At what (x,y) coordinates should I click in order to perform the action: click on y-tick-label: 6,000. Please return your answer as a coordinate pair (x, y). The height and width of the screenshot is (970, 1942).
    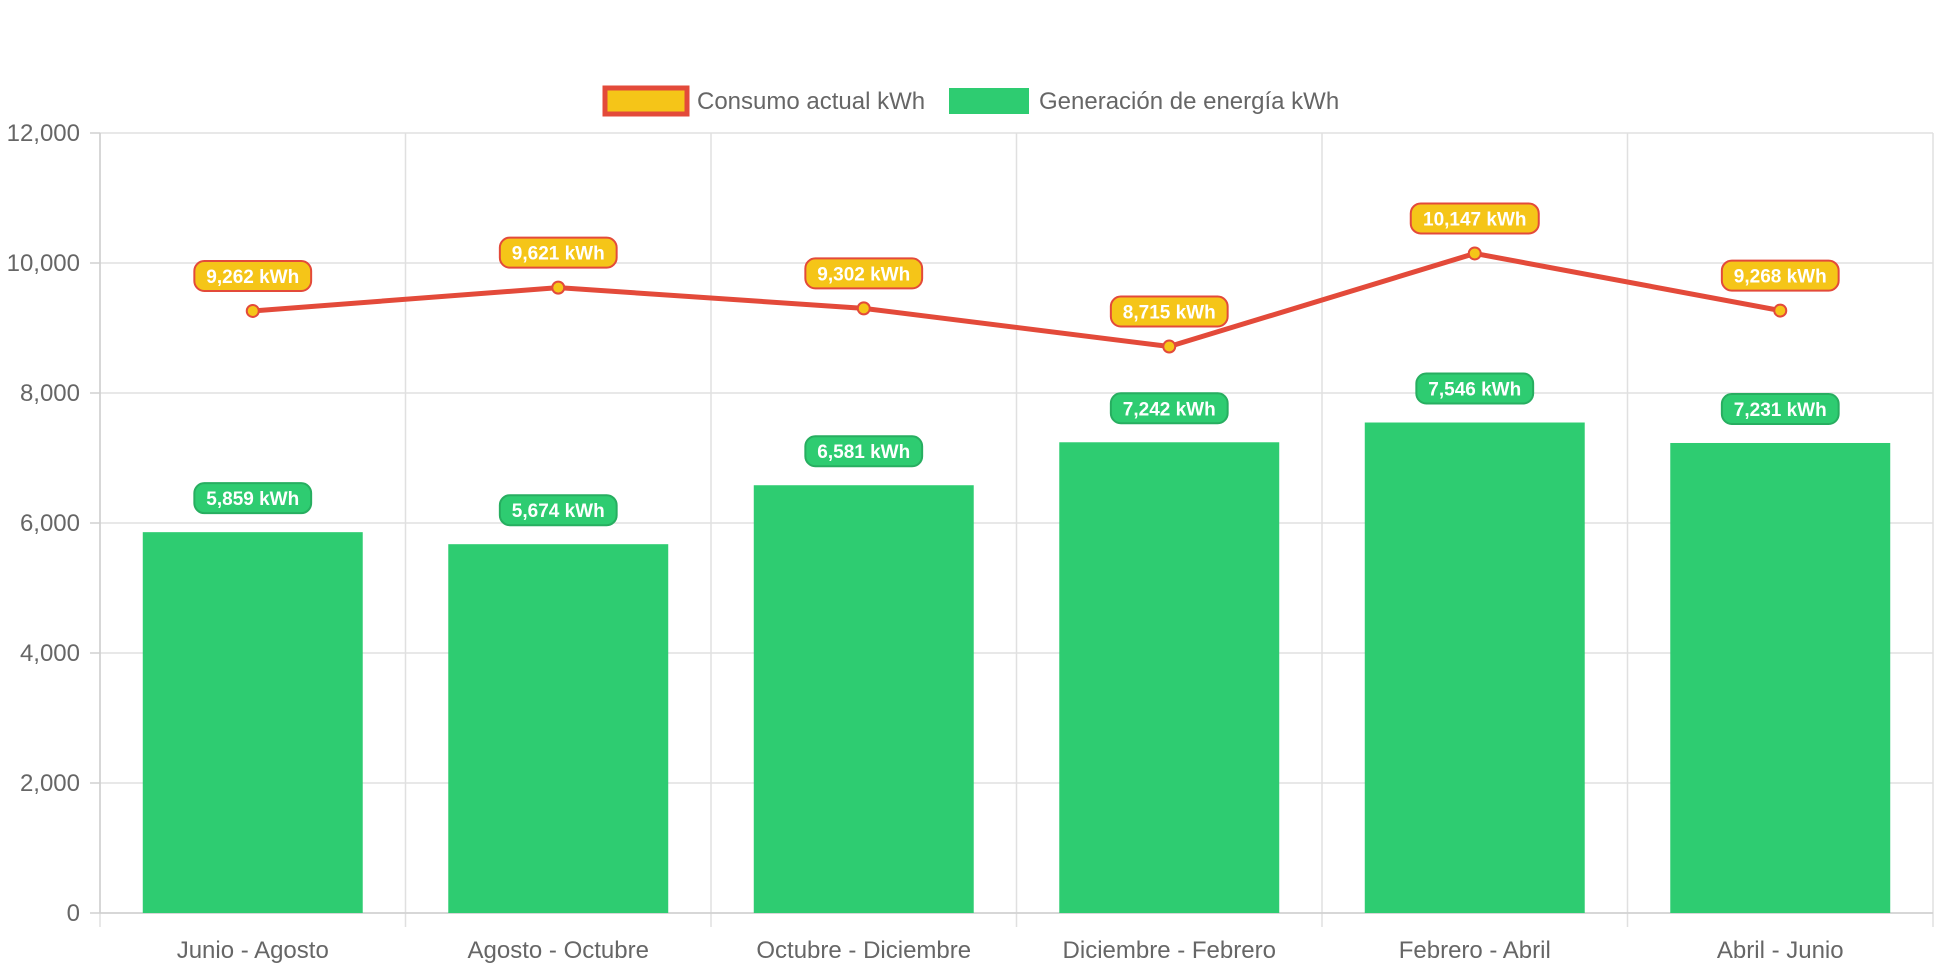
    Looking at the image, I should click on (50, 523).